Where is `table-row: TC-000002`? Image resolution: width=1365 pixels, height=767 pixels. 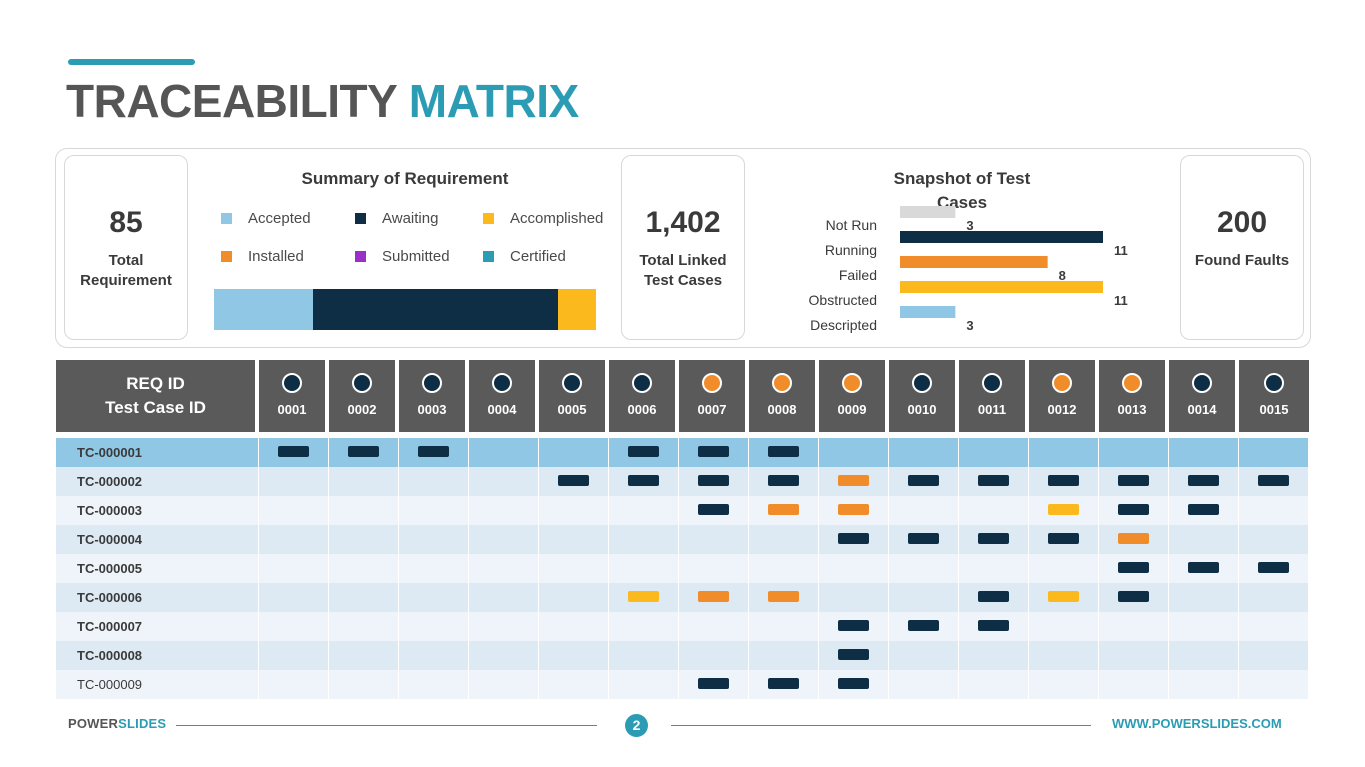 table-row: TC-000002 is located at coordinates (682, 481).